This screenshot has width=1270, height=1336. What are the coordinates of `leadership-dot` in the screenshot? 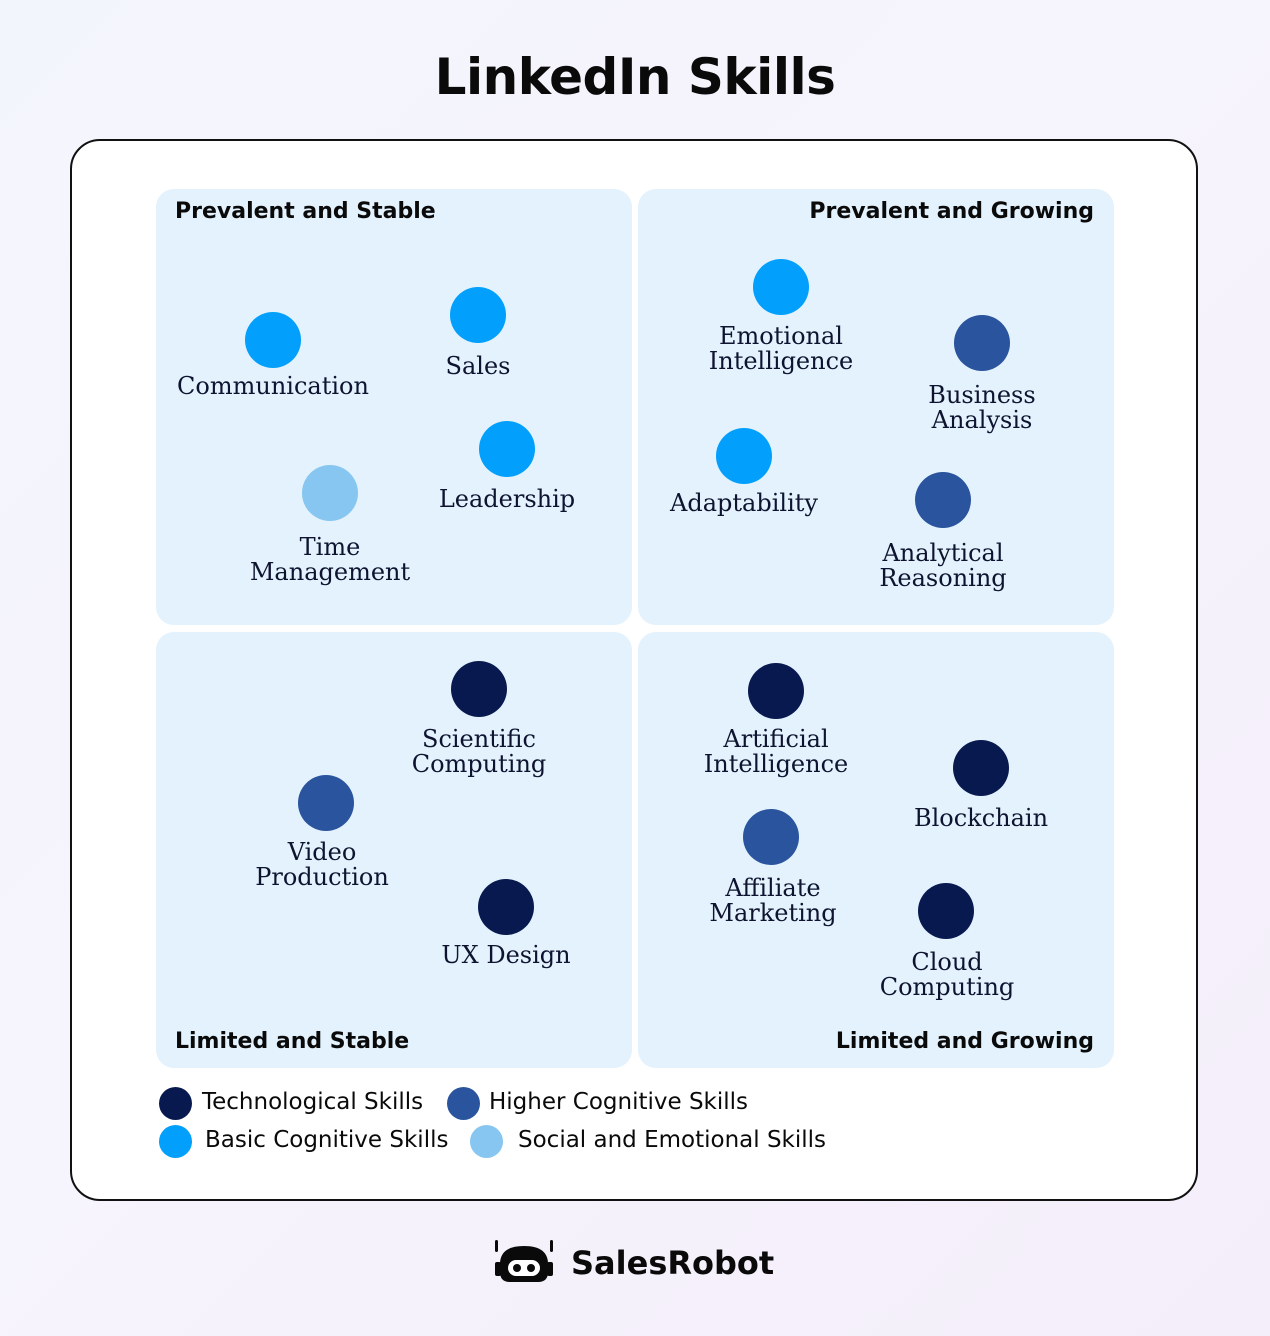 It's located at (507, 449).